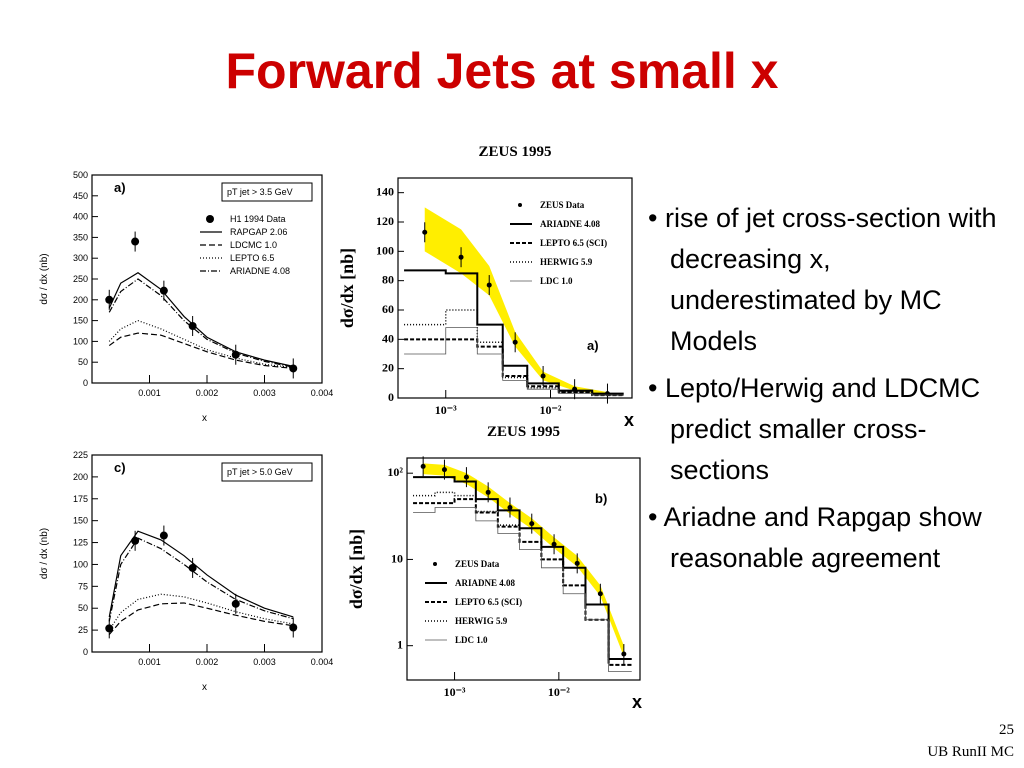 This screenshot has width=1024, height=768. What do you see at coordinates (80, 543) in the screenshot?
I see `y-tick-label: 125` at bounding box center [80, 543].